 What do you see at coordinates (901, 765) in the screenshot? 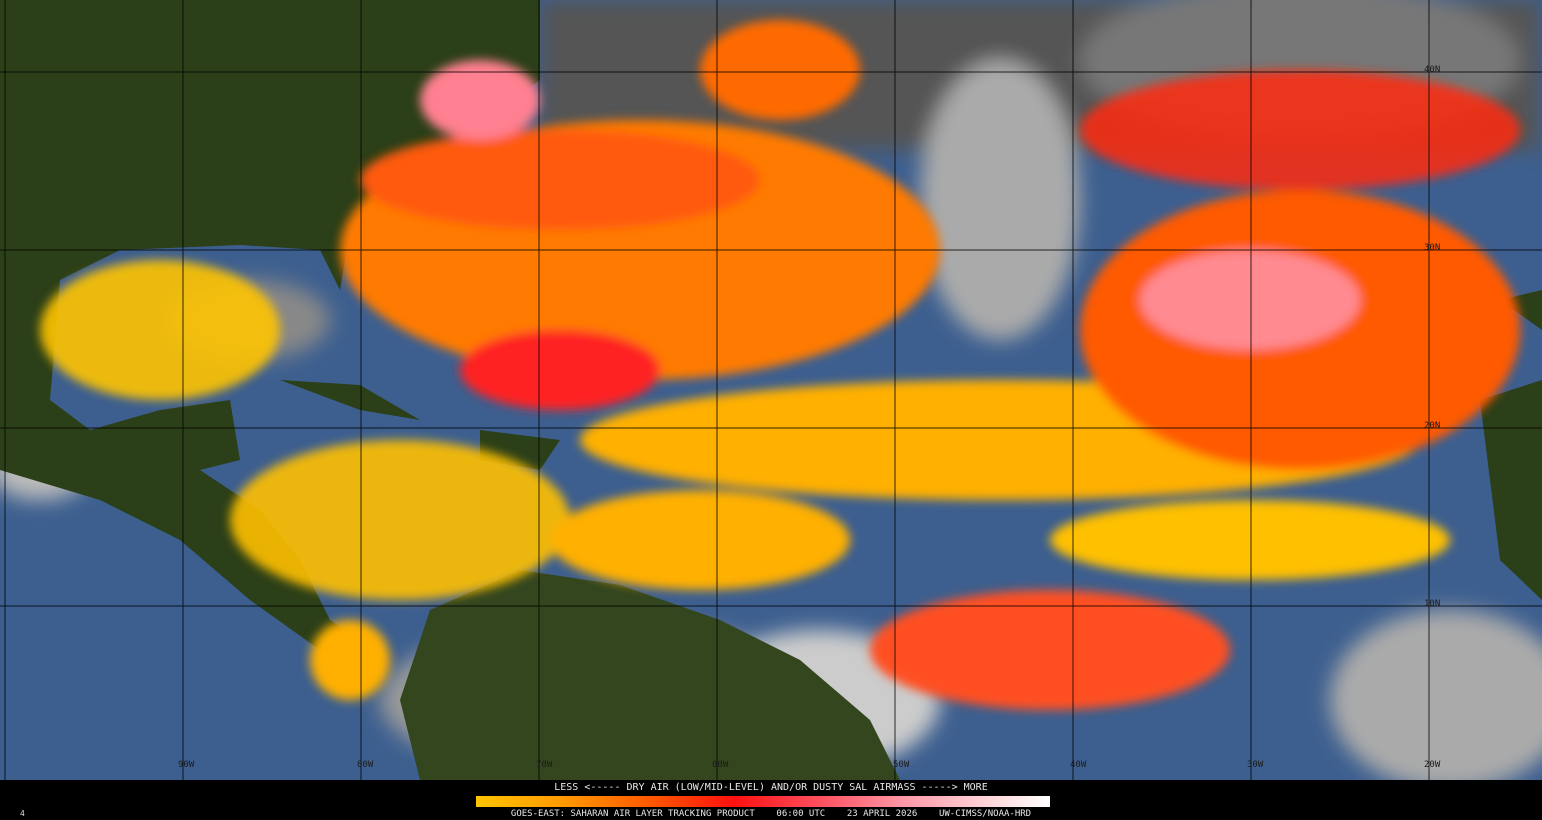
I see `lon-label-50w: 50W` at bounding box center [901, 765].